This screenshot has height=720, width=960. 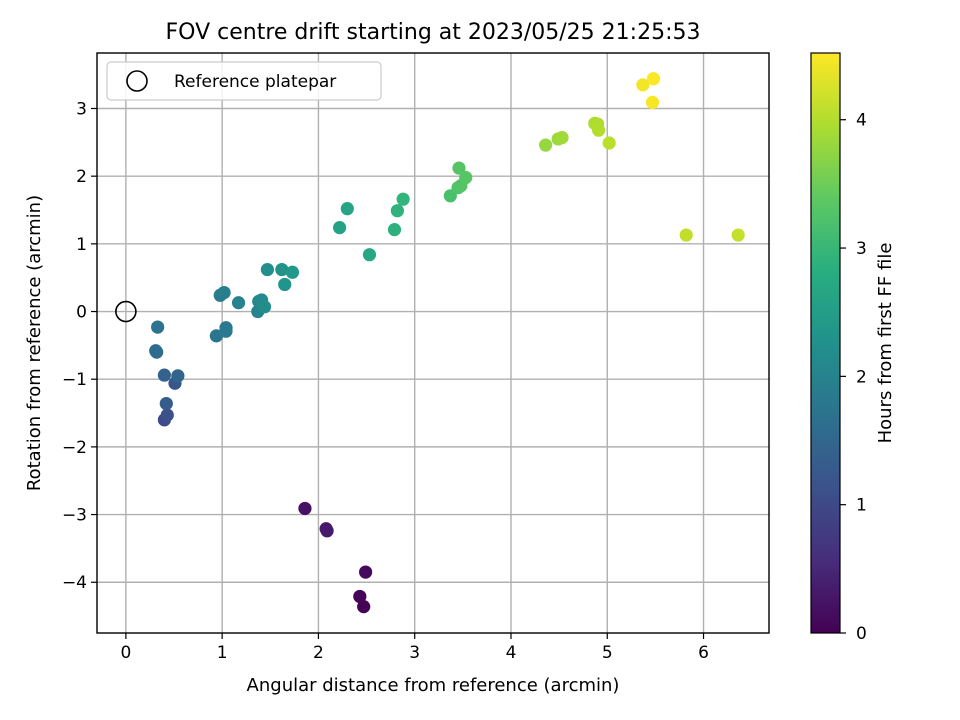 I want to click on y-tick-label: −4, so click(x=74, y=583).